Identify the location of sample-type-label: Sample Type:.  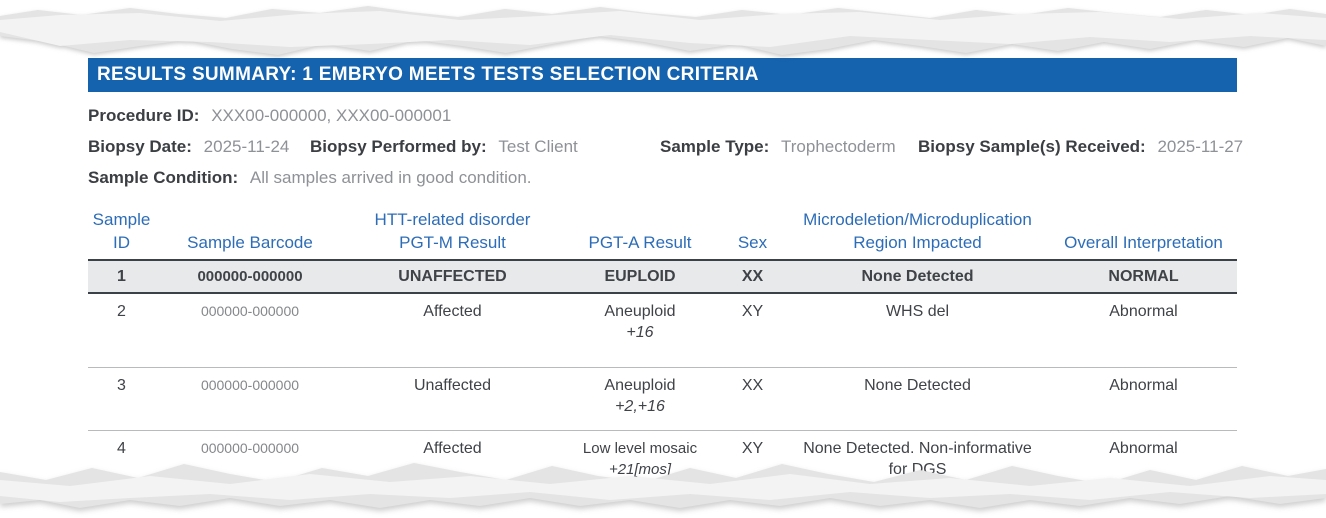
(715, 146).